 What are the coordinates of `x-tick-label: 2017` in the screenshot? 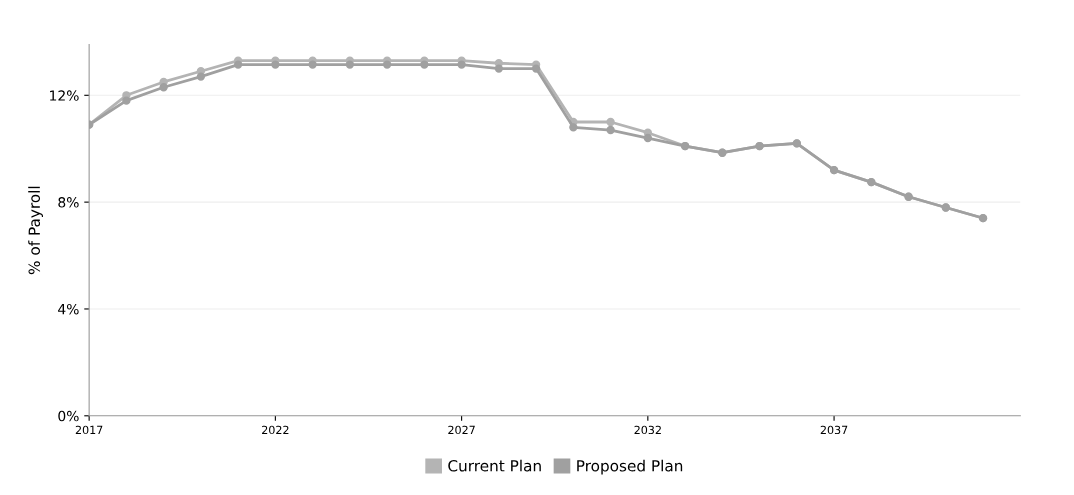 It's located at (89, 430).